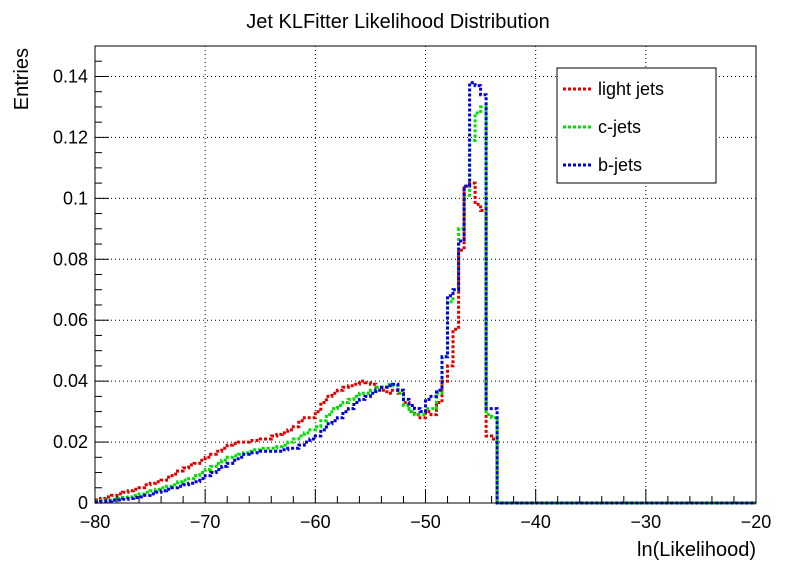 The image size is (796, 572). Describe the element at coordinates (70, 320) in the screenshot. I see `y-tick-label: 0.06` at that location.